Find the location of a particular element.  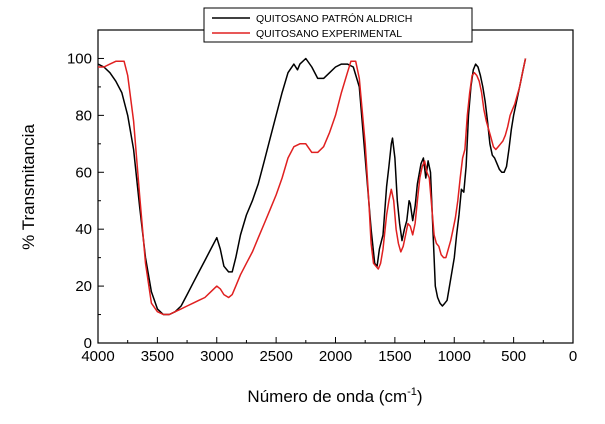

x-tick-label: 500 is located at coordinates (513, 356).